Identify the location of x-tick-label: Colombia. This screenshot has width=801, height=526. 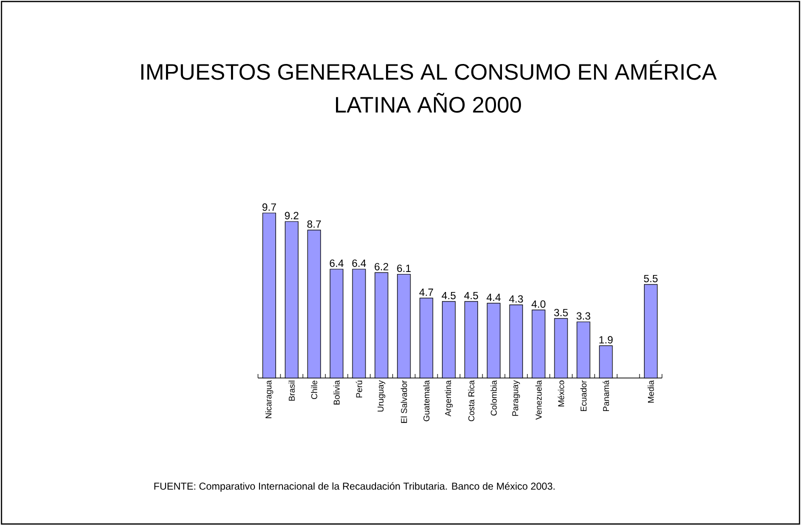
(493, 398).